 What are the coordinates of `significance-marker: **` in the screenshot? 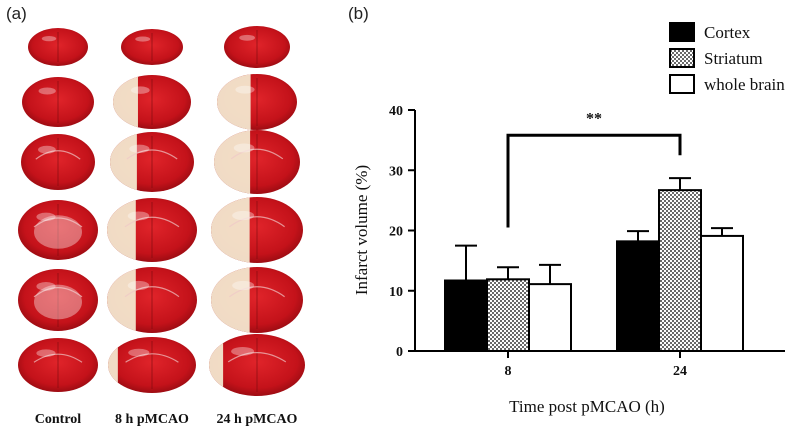 It's located at (594, 118).